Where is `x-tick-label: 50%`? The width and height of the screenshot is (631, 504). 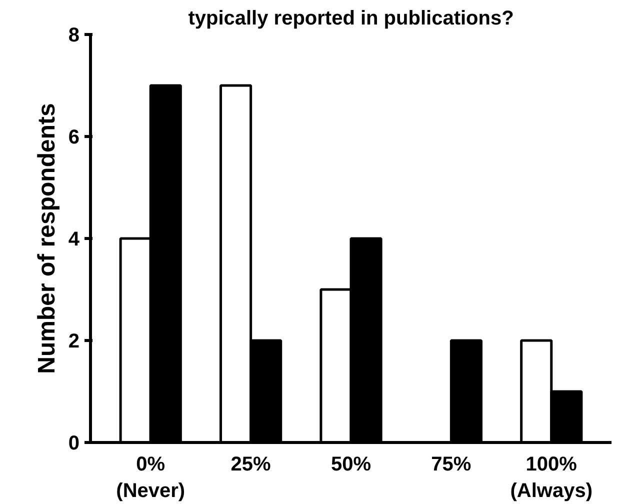 x-tick-label: 50% is located at coordinates (351, 465).